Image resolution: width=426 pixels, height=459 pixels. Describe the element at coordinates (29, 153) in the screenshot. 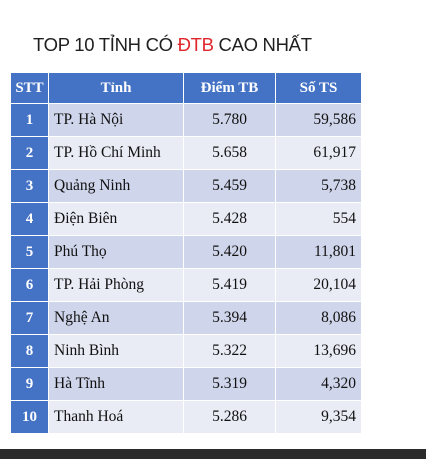

I see `row-stt: 2` at that location.